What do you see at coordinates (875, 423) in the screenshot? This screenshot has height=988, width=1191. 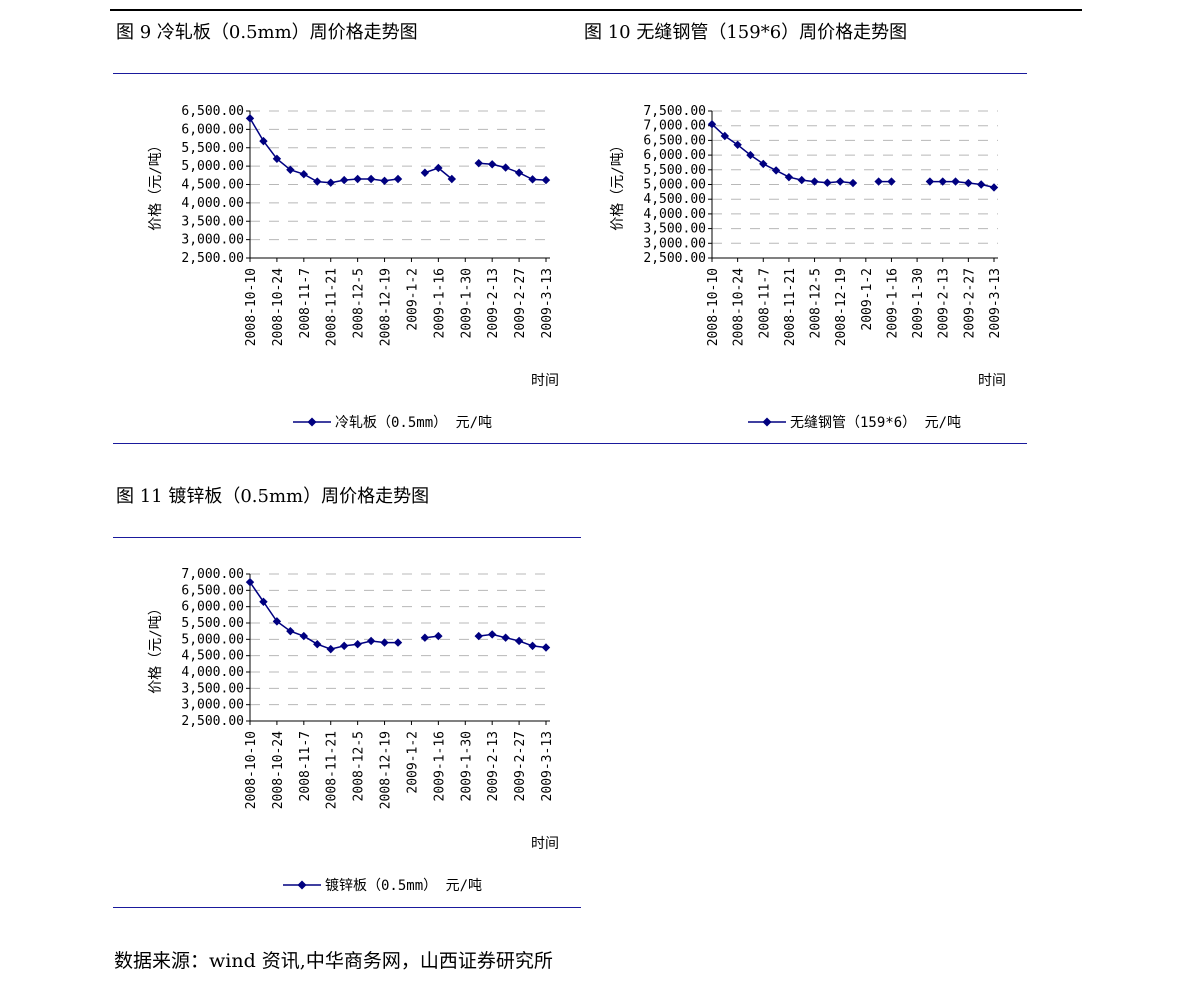 I see `legend-label: 无缝钢管（159*6） 元/吨` at bounding box center [875, 423].